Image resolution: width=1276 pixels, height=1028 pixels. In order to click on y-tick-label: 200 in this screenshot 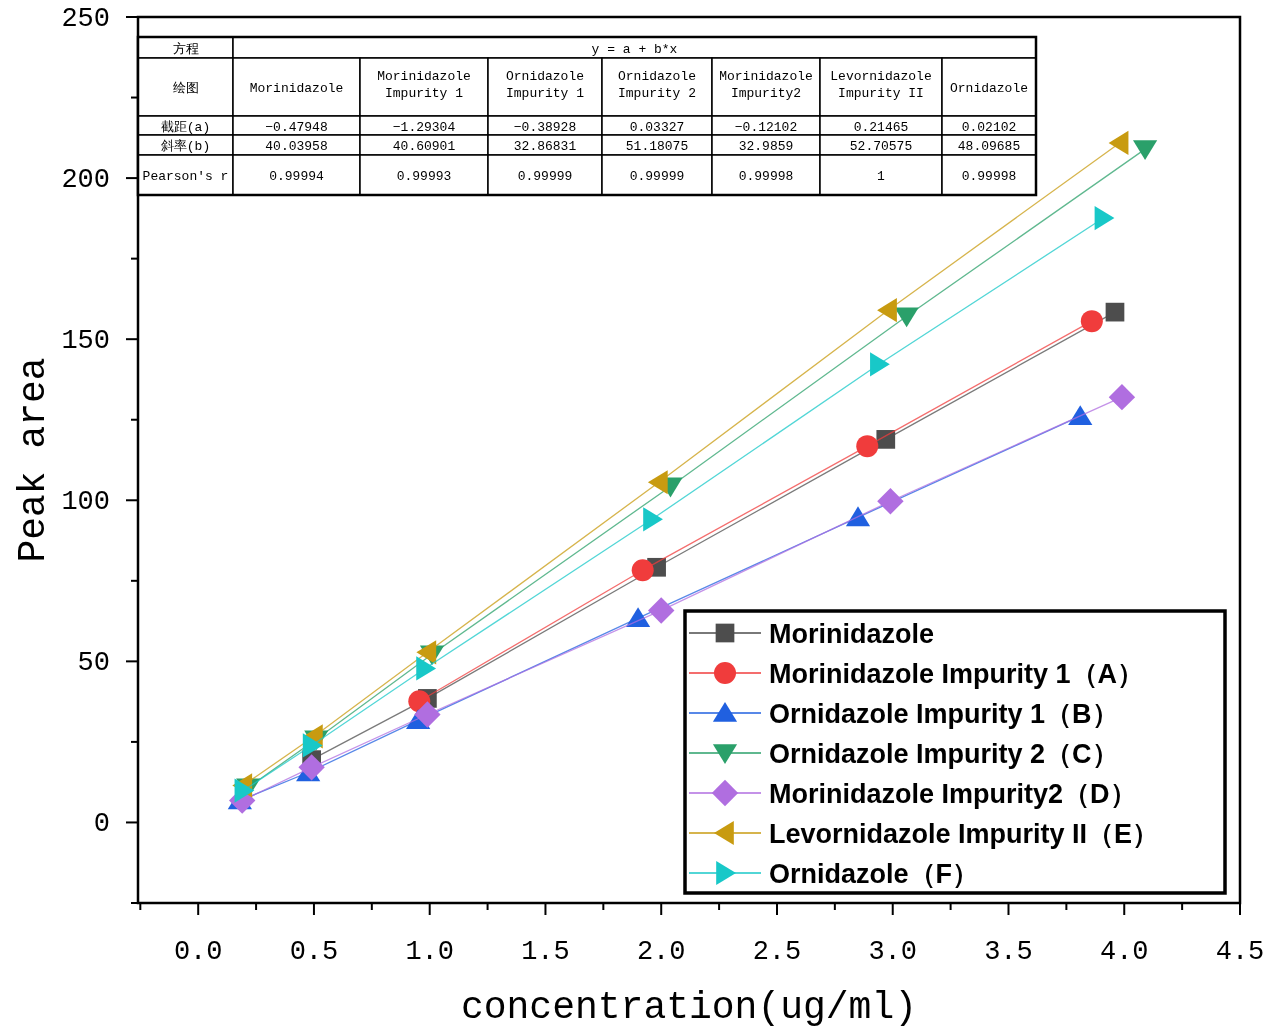, I will do `click(85, 180)`.